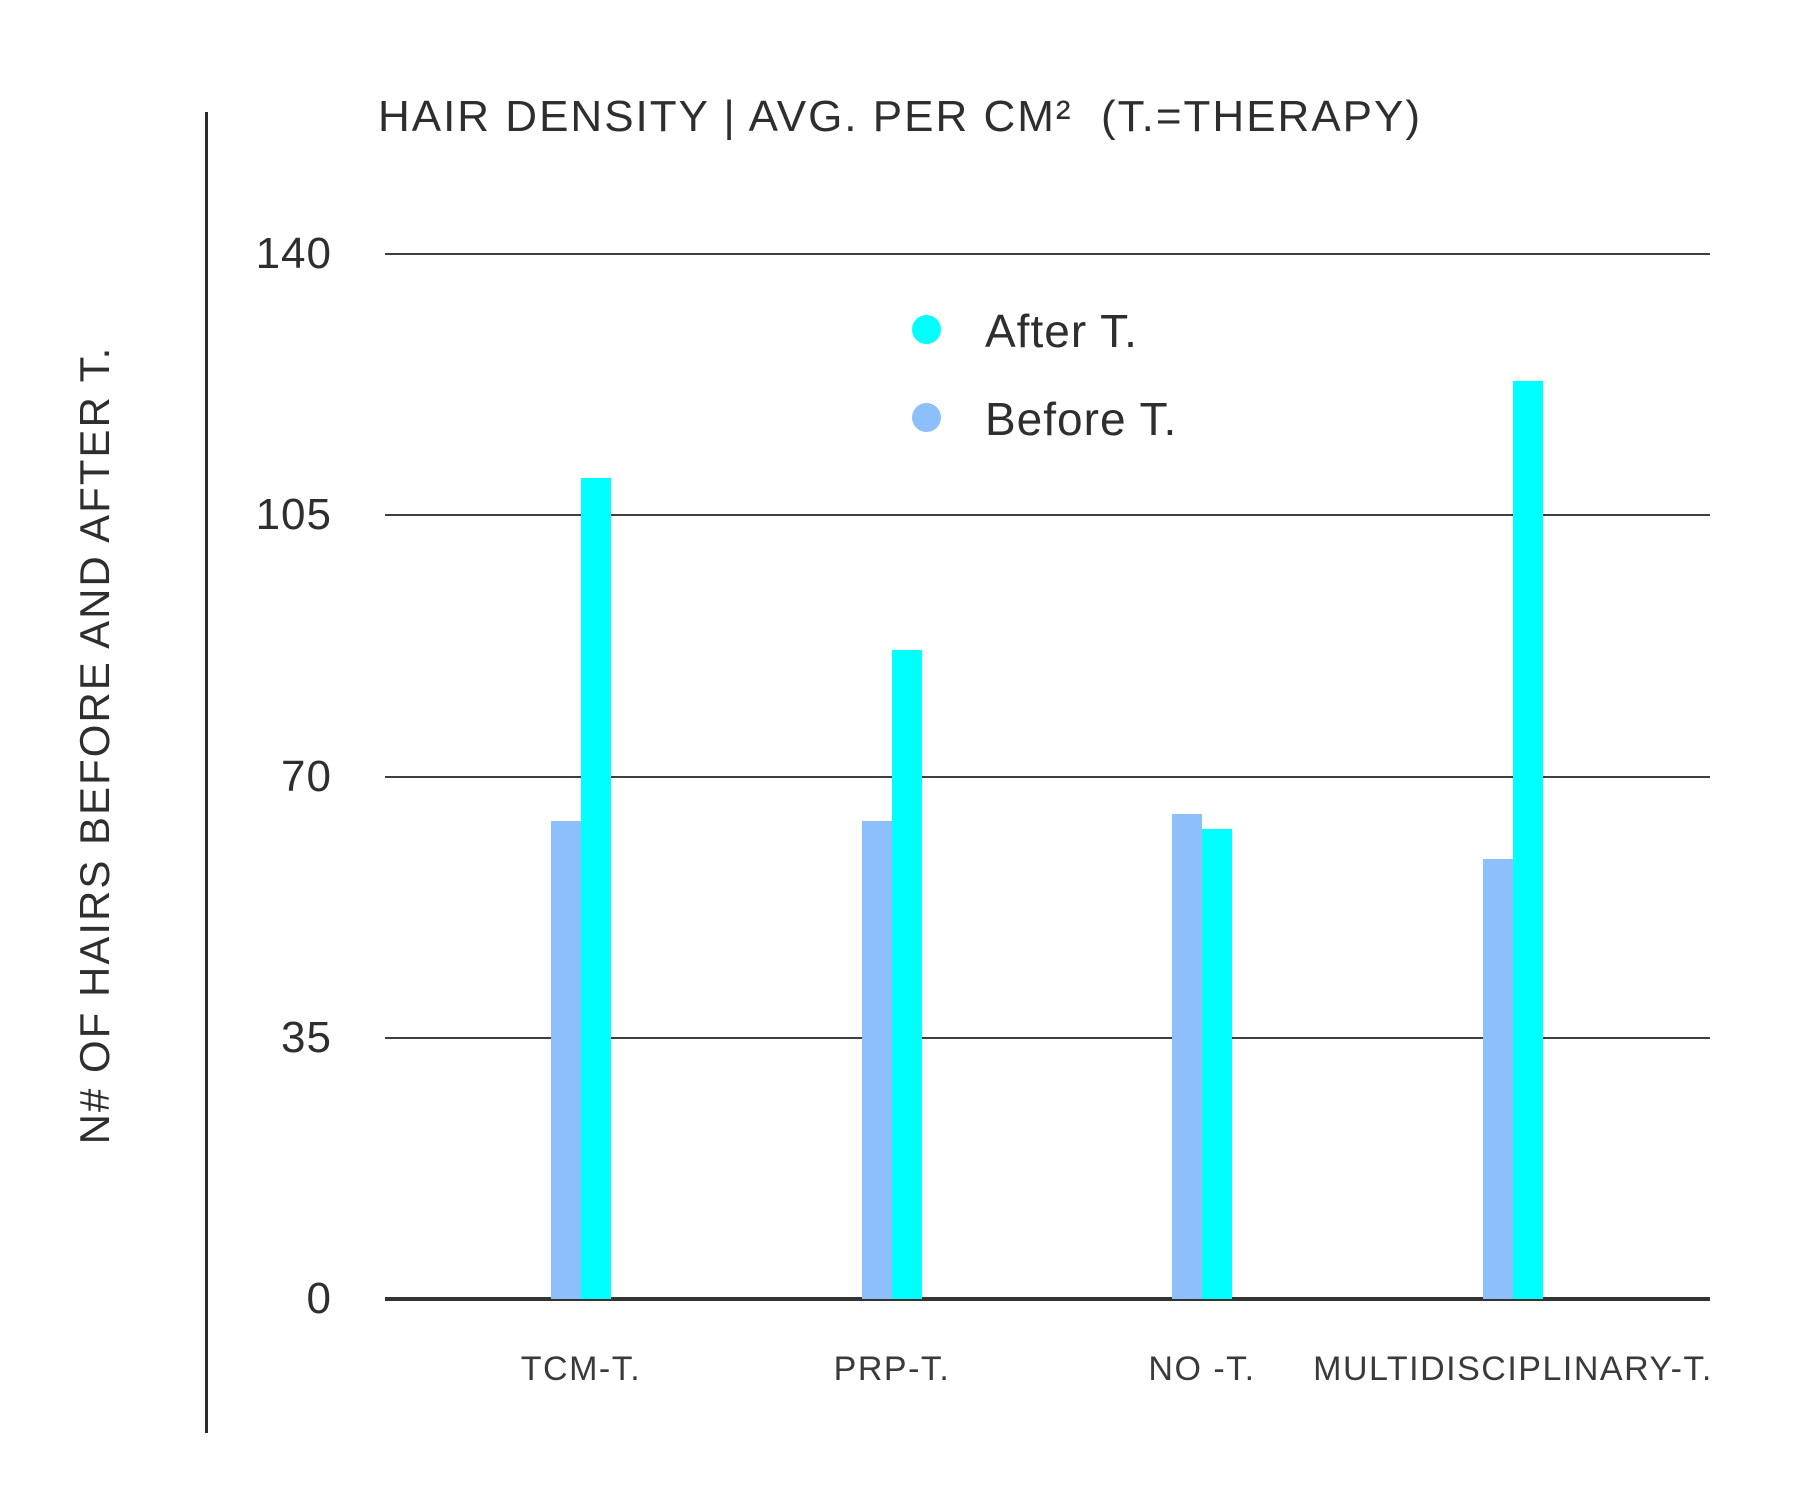 The image size is (1800, 1500). I want to click on legend-dot-after-icon, so click(926, 329).